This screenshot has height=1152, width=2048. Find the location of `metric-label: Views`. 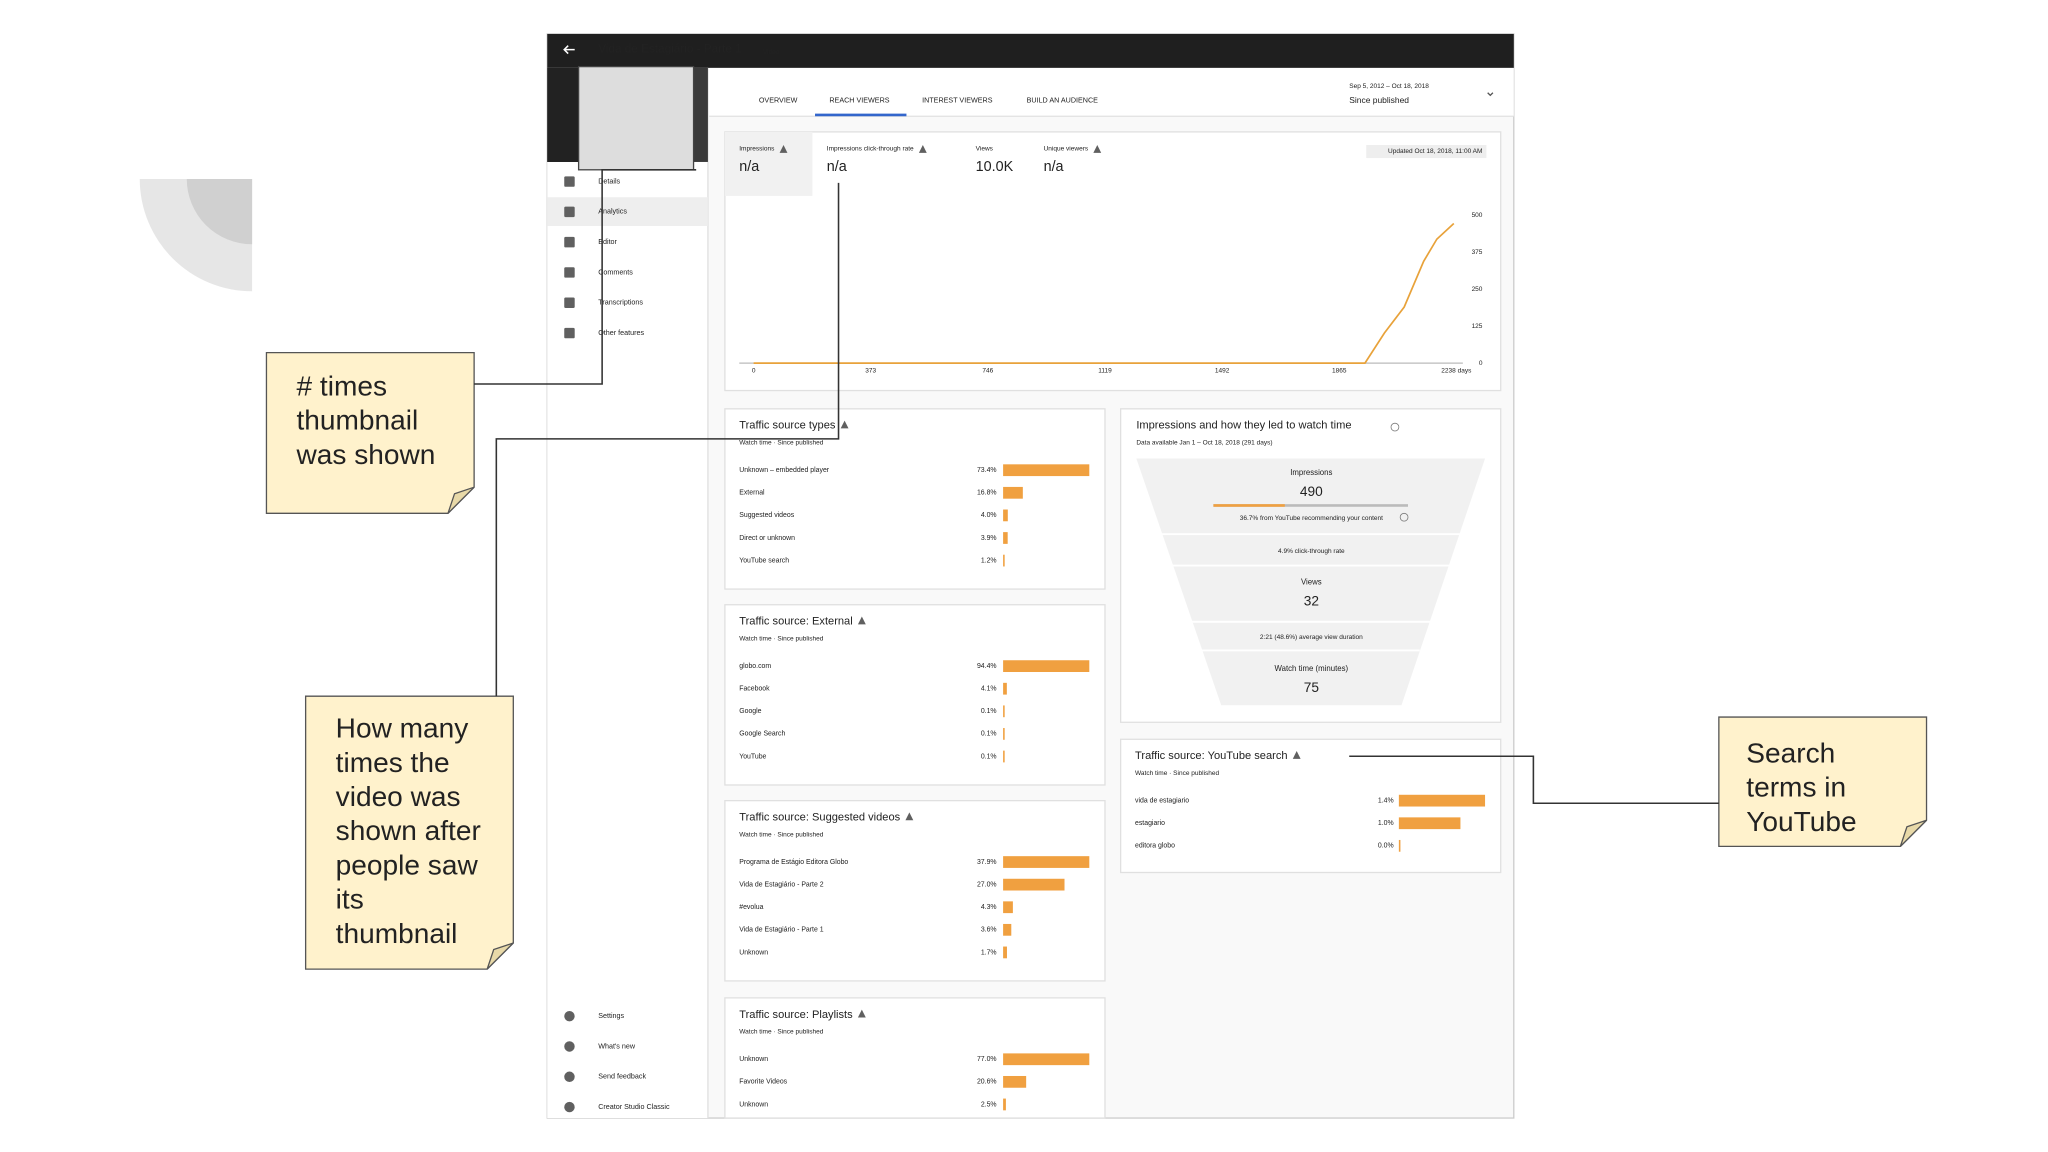

metric-label: Views is located at coordinates (985, 149).